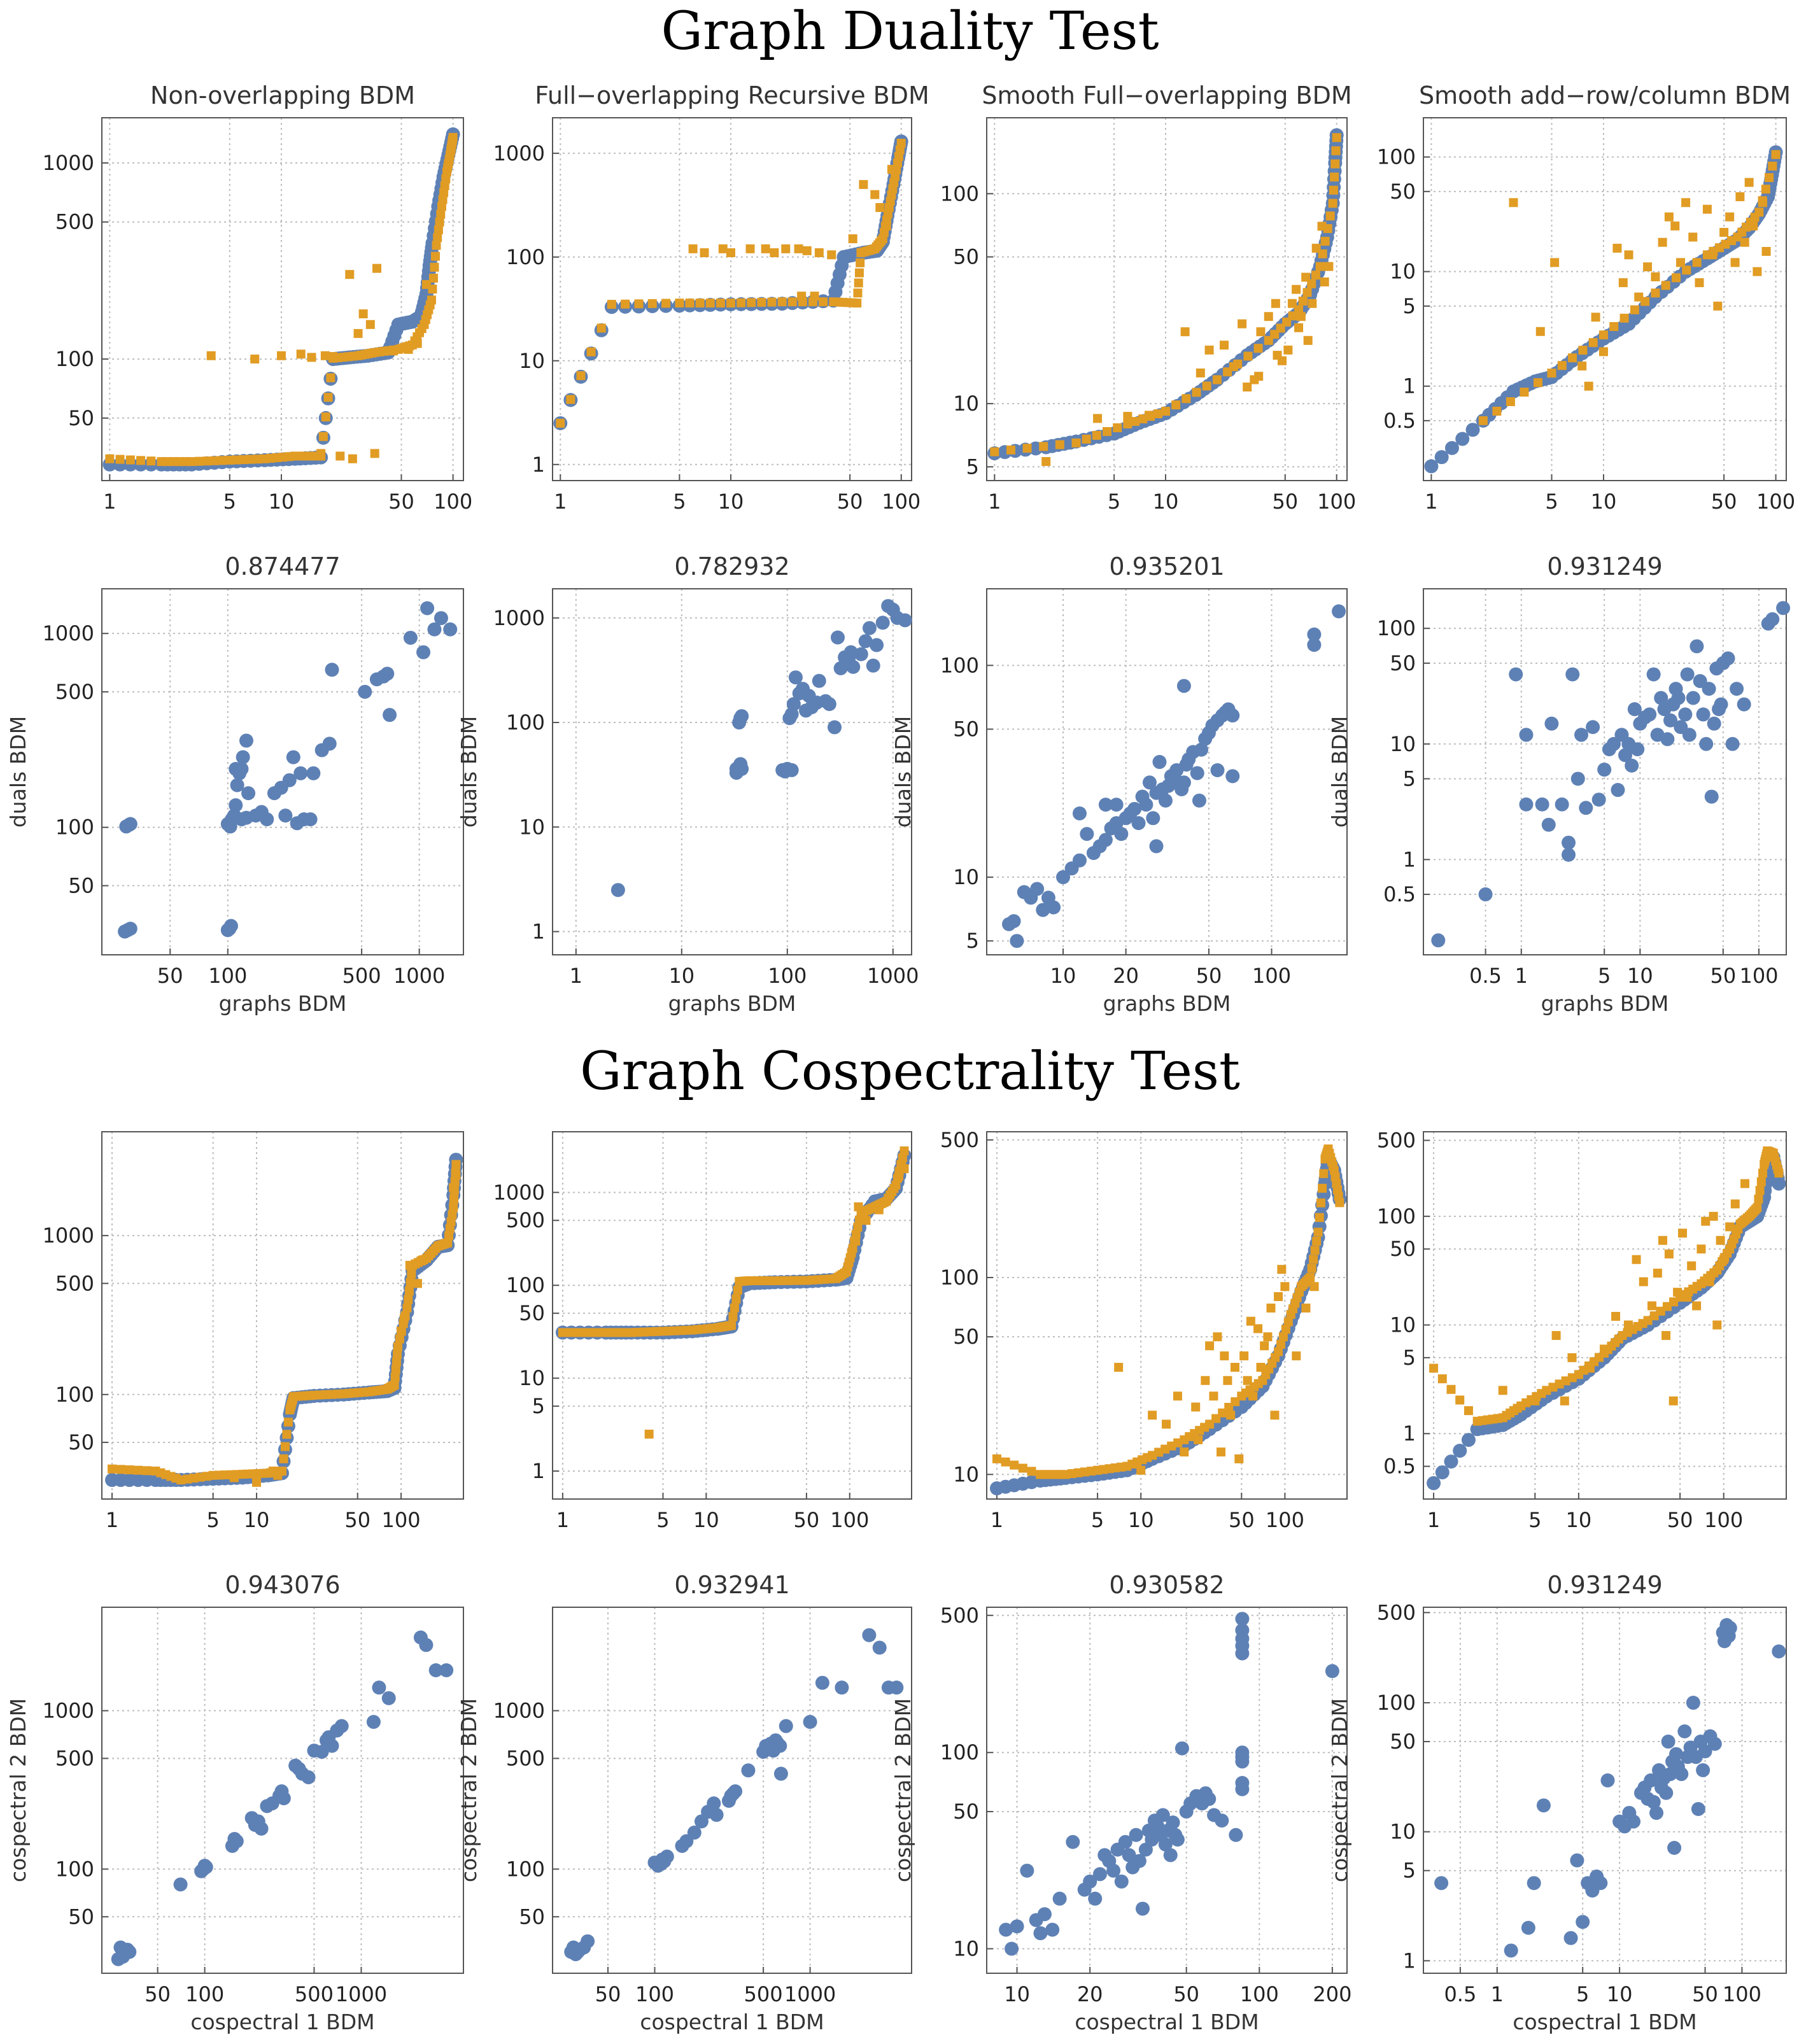  What do you see at coordinates (282, 2022) in the screenshot?
I see `x-axis-label: cospectral 1 BDM` at bounding box center [282, 2022].